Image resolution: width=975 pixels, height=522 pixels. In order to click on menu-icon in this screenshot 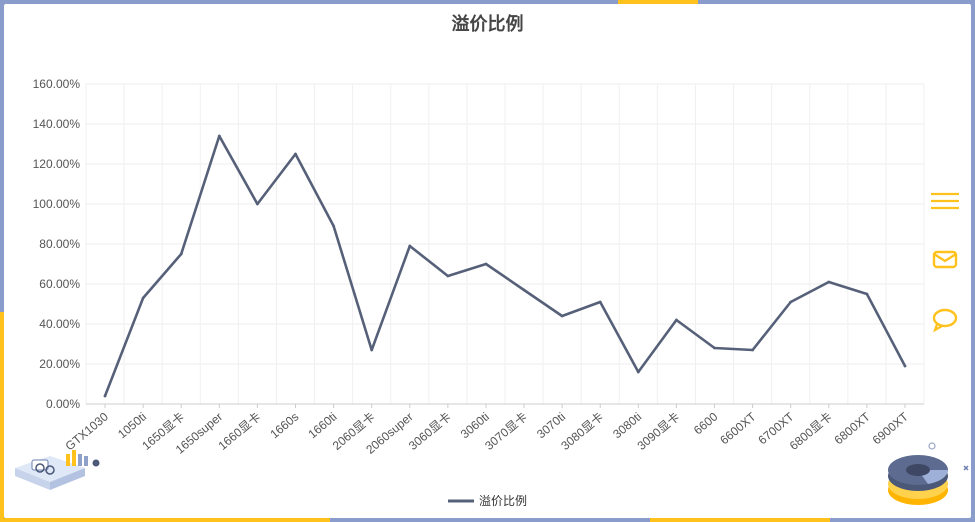, I will do `click(945, 202)`.